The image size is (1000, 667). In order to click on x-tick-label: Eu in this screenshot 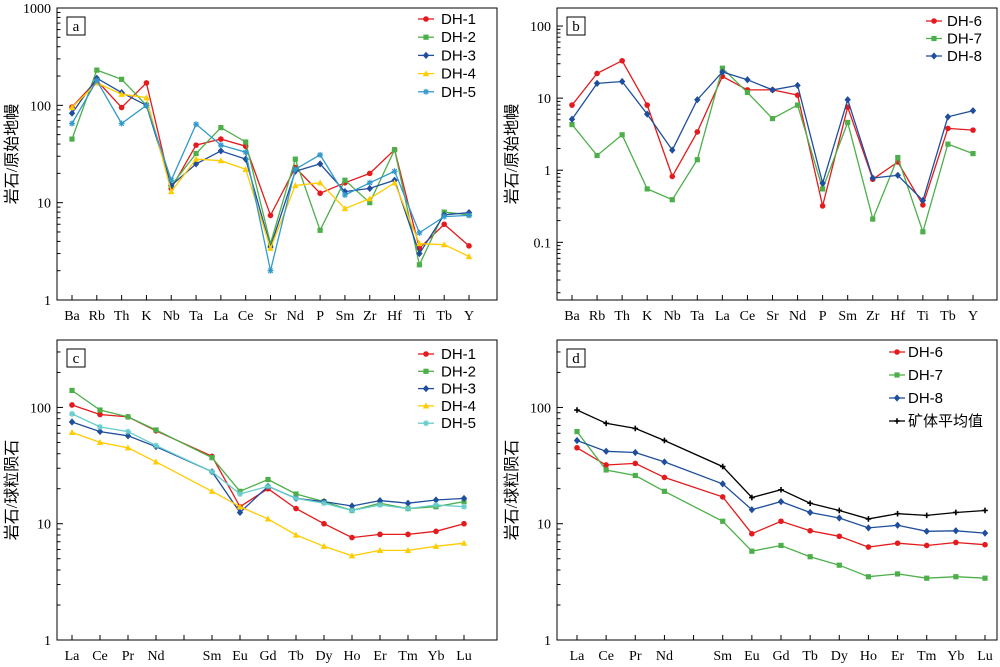, I will do `click(752, 656)`.